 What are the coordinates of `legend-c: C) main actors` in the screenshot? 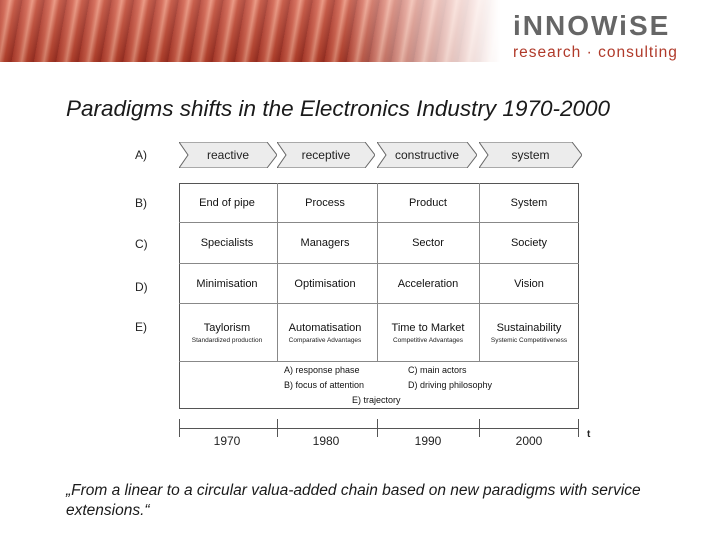 It's located at (437, 370).